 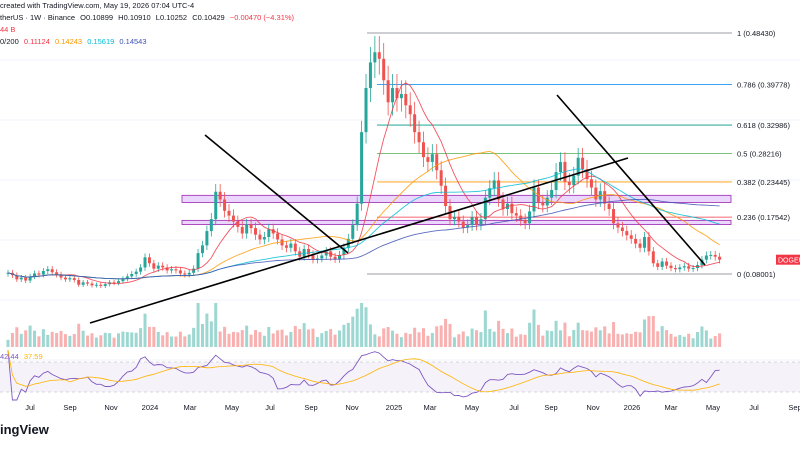 I want to click on rsi-value-2: 37.59, so click(x=33, y=356).